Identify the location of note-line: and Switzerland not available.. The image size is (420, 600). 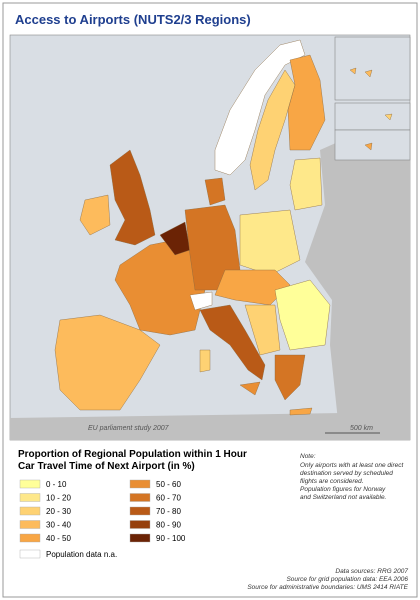
(343, 497).